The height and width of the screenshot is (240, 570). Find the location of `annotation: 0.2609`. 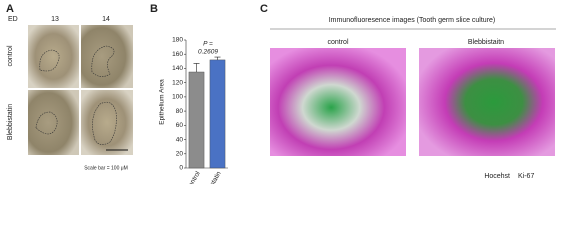

annotation: 0.2609 is located at coordinates (208, 52).